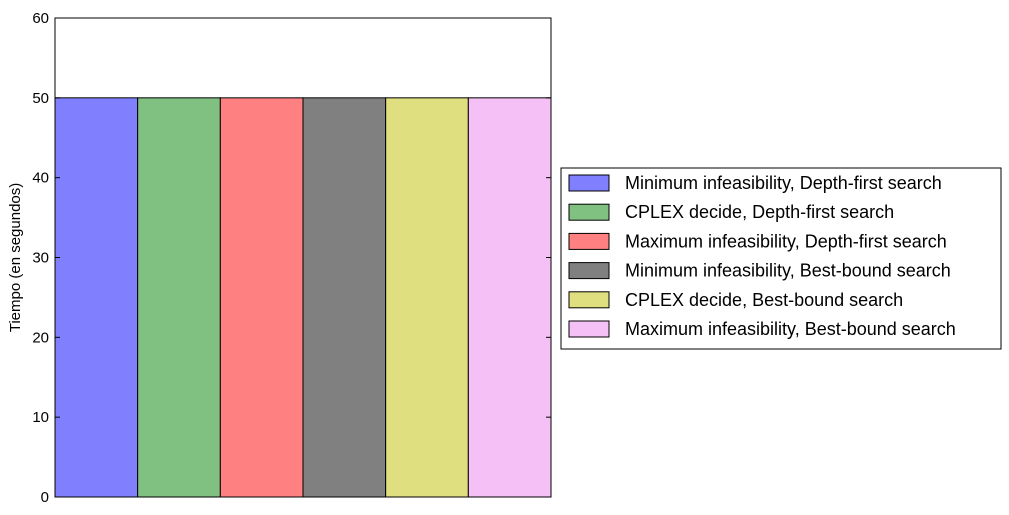  What do you see at coordinates (40, 18) in the screenshot?
I see `y-tick-label: 60` at bounding box center [40, 18].